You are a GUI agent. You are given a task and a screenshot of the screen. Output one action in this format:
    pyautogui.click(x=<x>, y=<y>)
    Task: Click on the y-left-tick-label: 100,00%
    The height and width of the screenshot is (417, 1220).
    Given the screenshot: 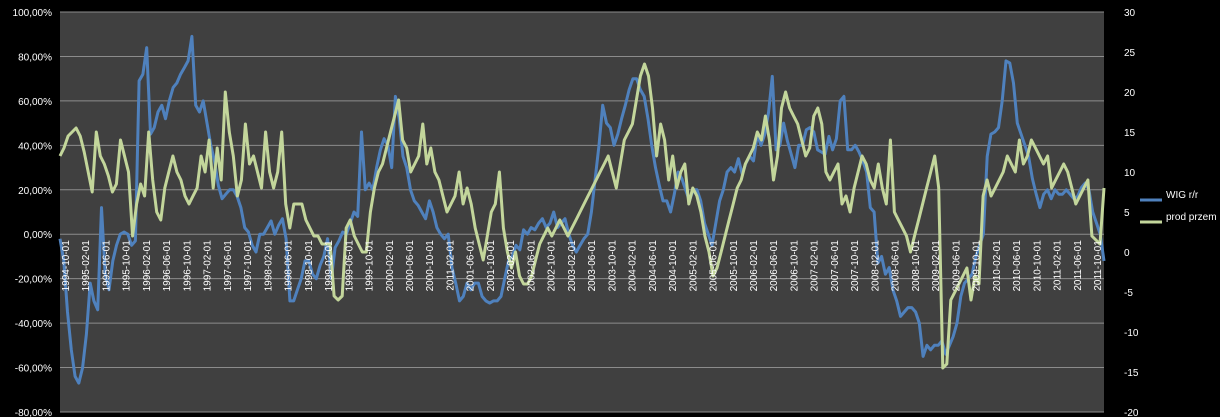 What is the action you would take?
    pyautogui.click(x=33, y=13)
    